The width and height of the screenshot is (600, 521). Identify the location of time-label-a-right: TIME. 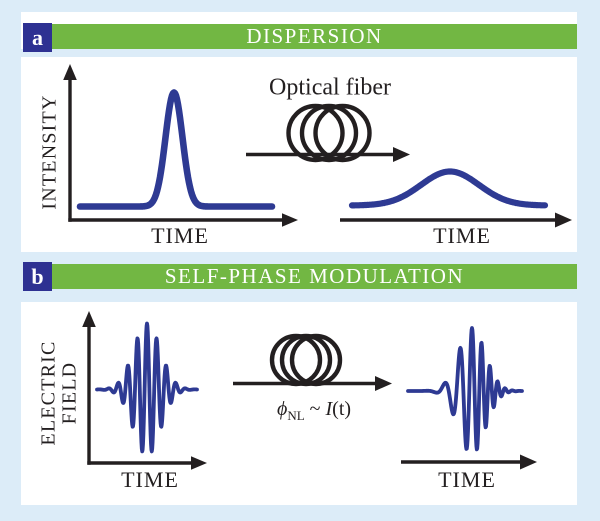
(462, 235).